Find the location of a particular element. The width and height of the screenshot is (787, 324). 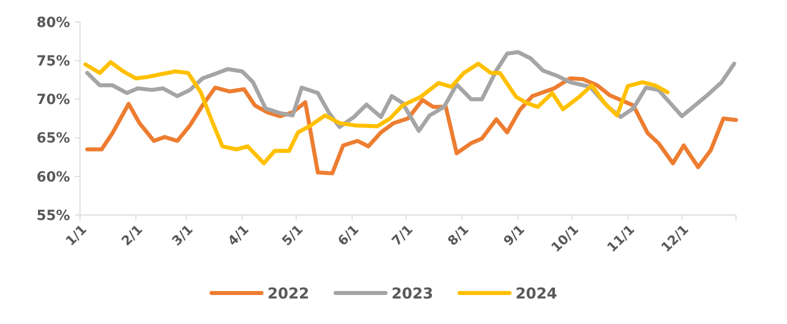

y-tick-label: 60% is located at coordinates (53, 177).